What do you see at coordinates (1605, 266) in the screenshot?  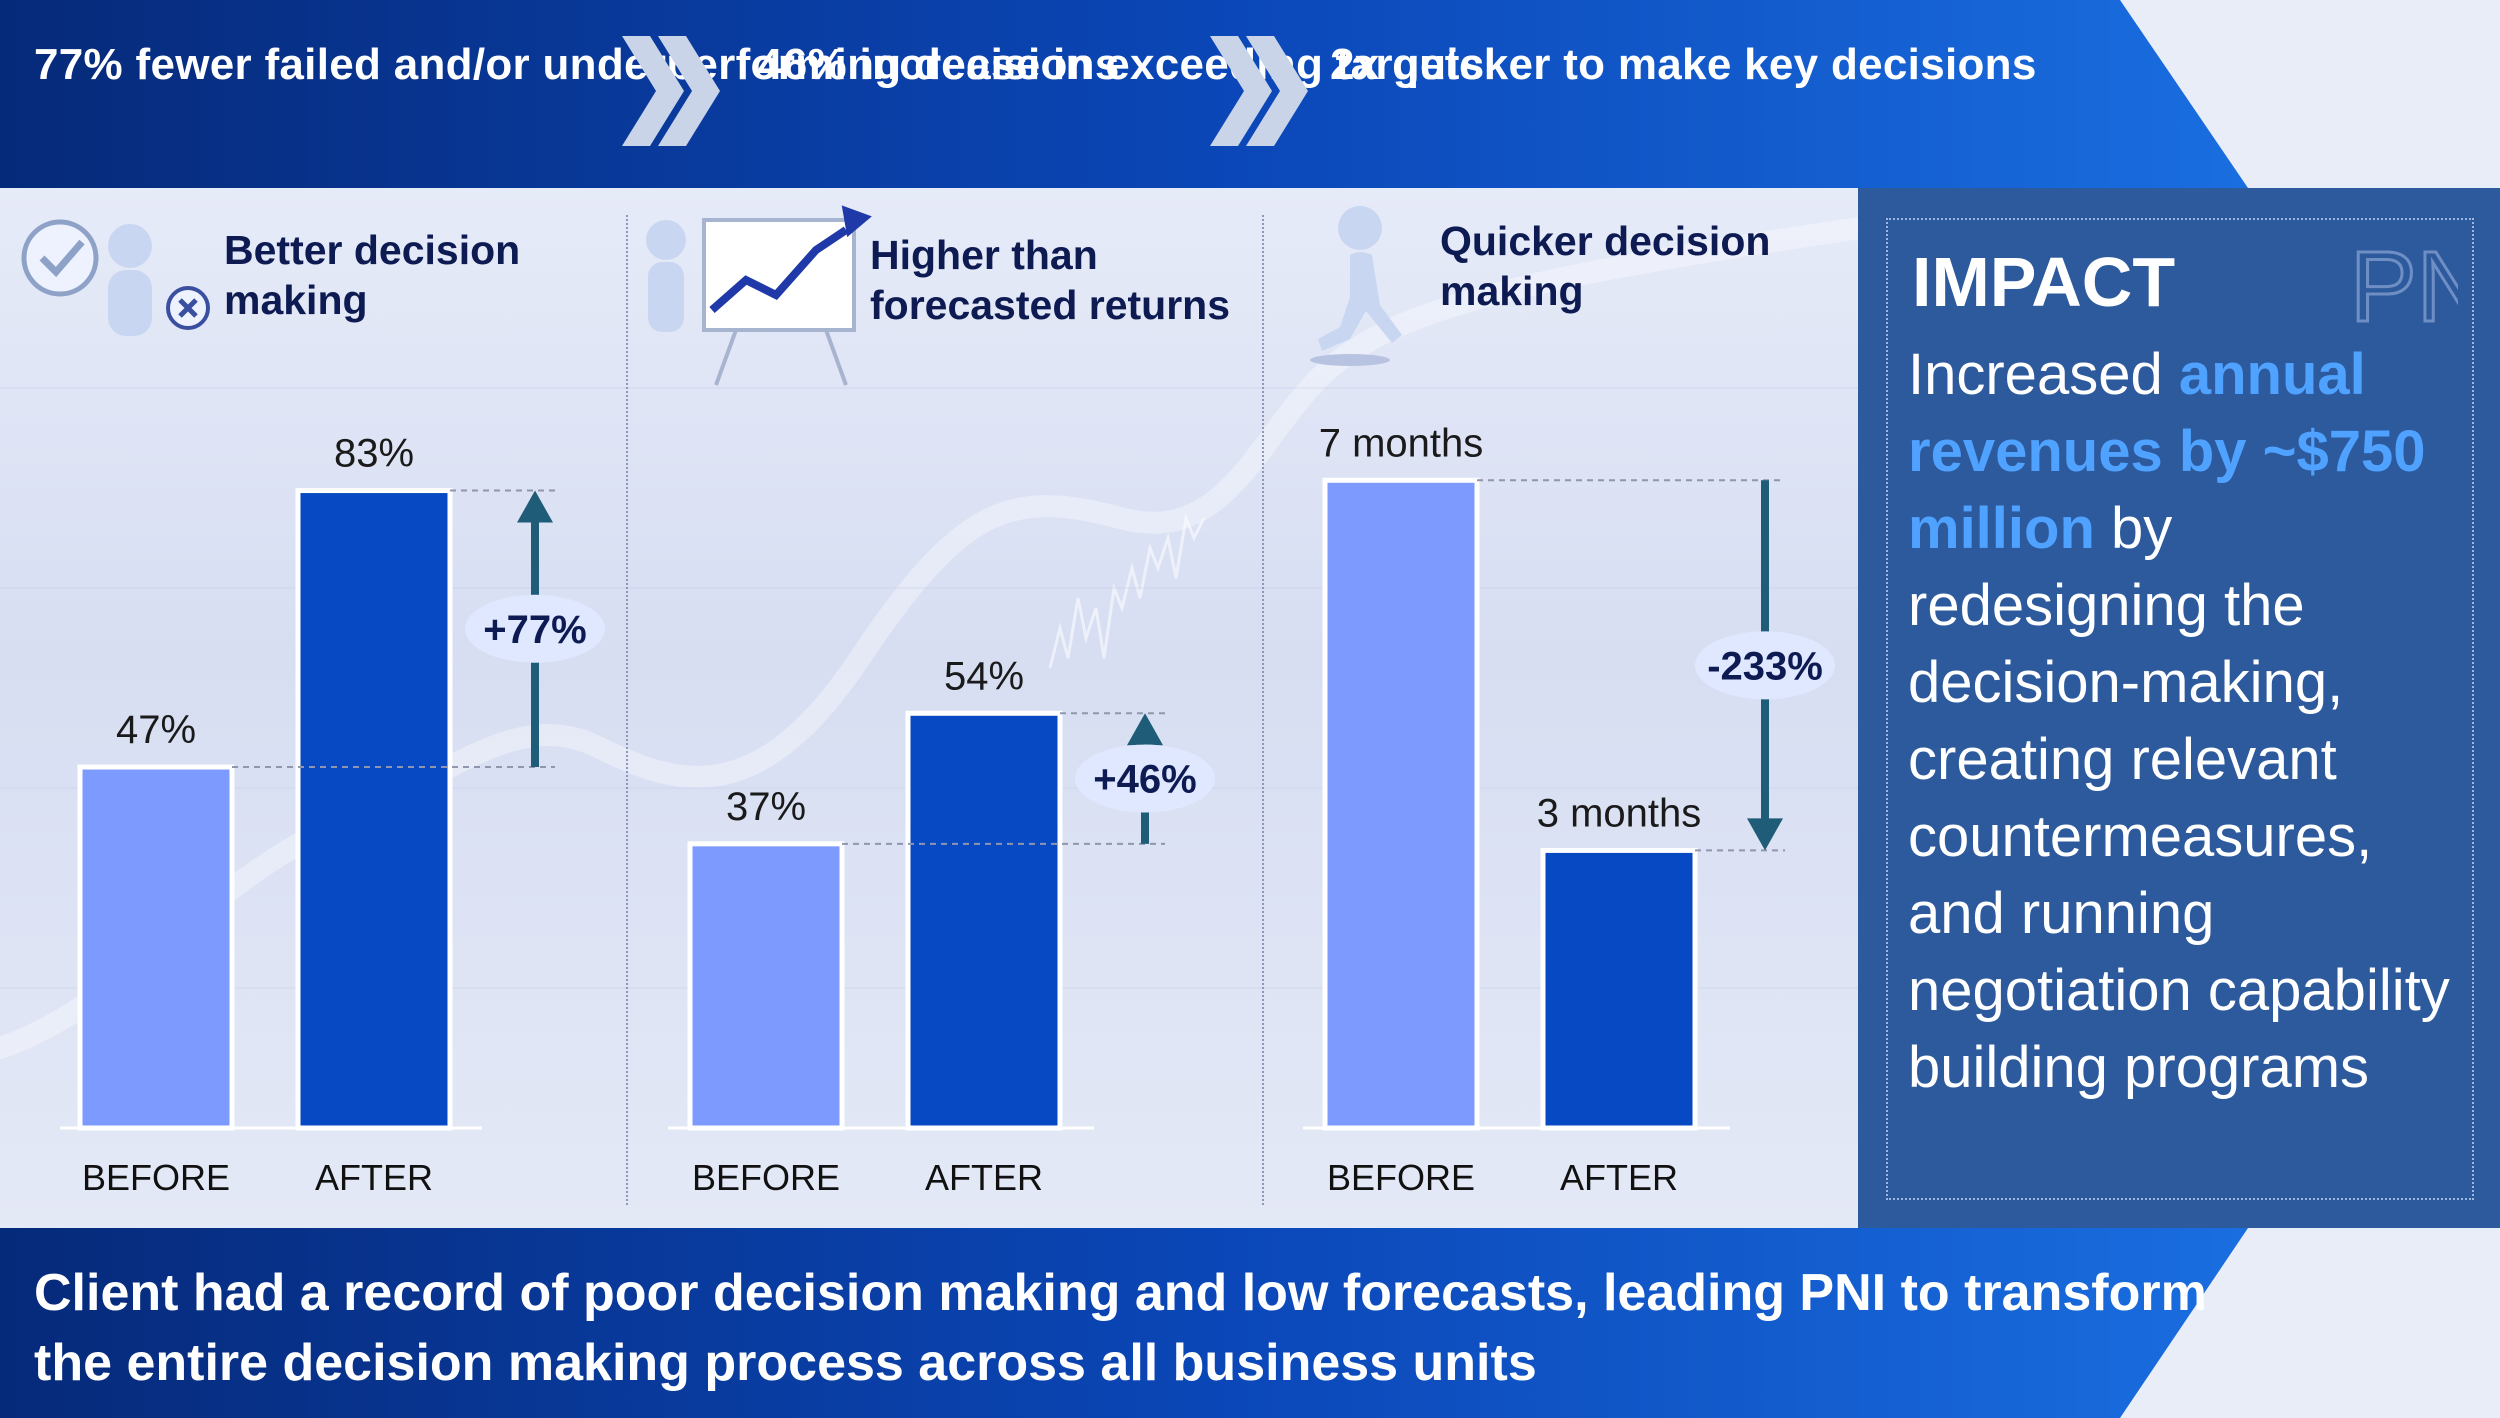 I see `panel-3-title: Quicker decision making` at bounding box center [1605, 266].